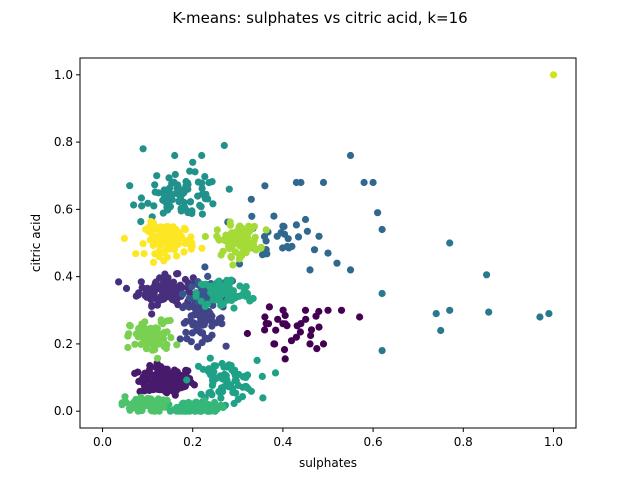  Describe the element at coordinates (63, 142) in the screenshot. I see `y-tick-label: 0.8` at that location.